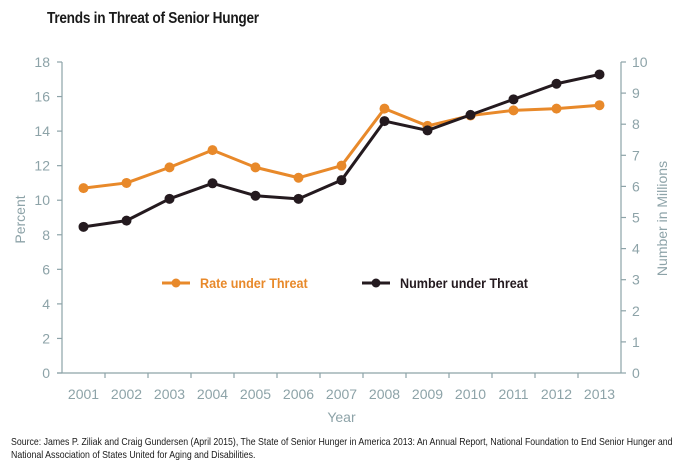  Describe the element at coordinates (169, 394) in the screenshot. I see `x-axis-tick-label: 2003` at that location.